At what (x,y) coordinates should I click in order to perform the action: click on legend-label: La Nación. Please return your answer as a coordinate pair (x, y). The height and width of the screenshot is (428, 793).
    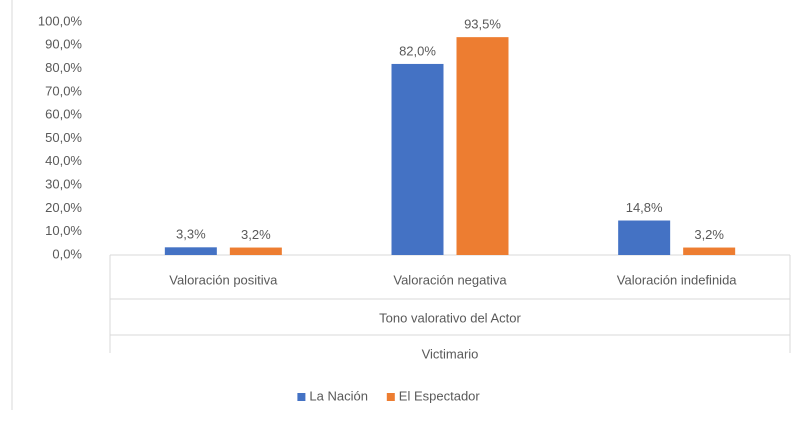
    Looking at the image, I should click on (338, 395).